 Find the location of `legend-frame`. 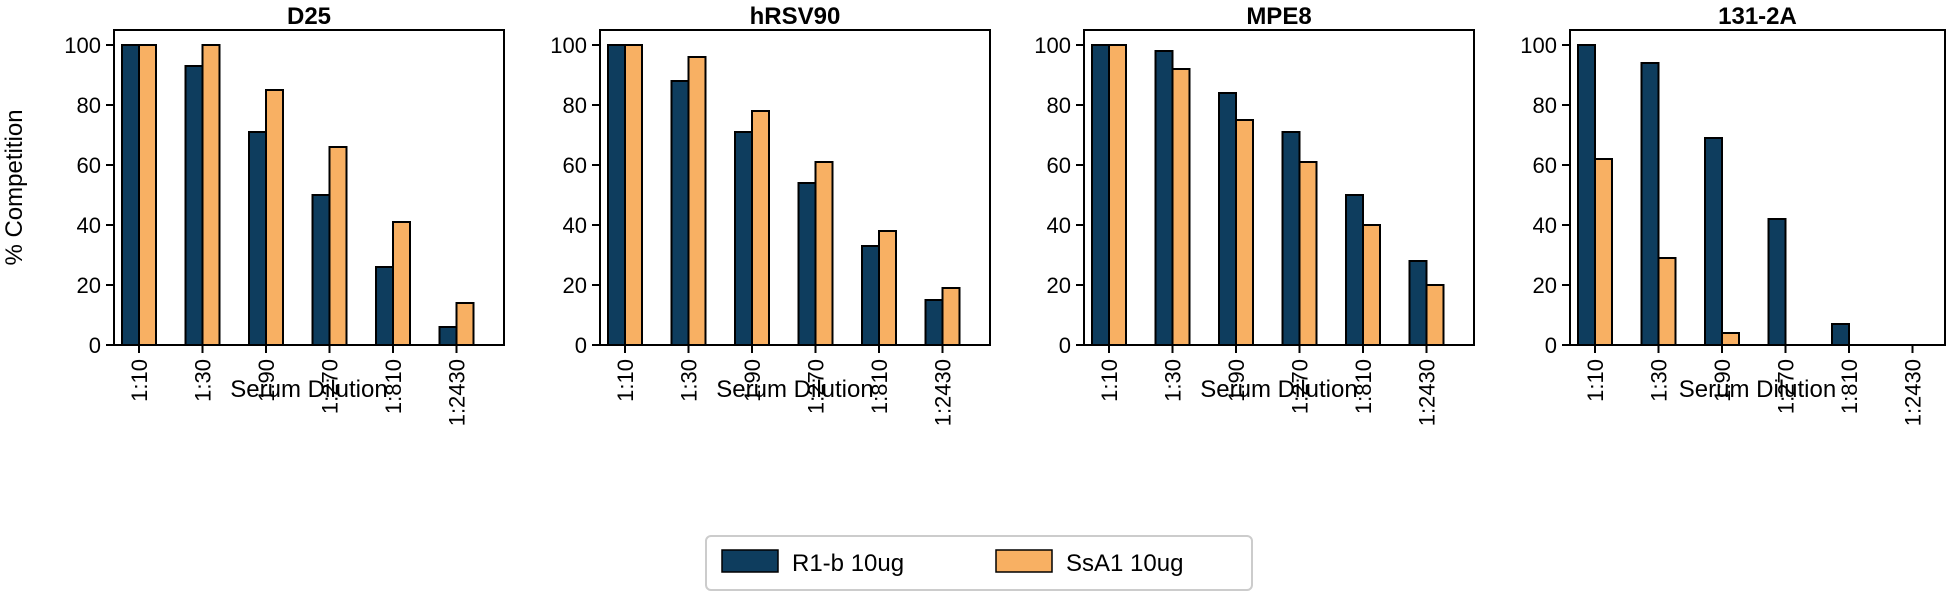

legend-frame is located at coordinates (979, 563).